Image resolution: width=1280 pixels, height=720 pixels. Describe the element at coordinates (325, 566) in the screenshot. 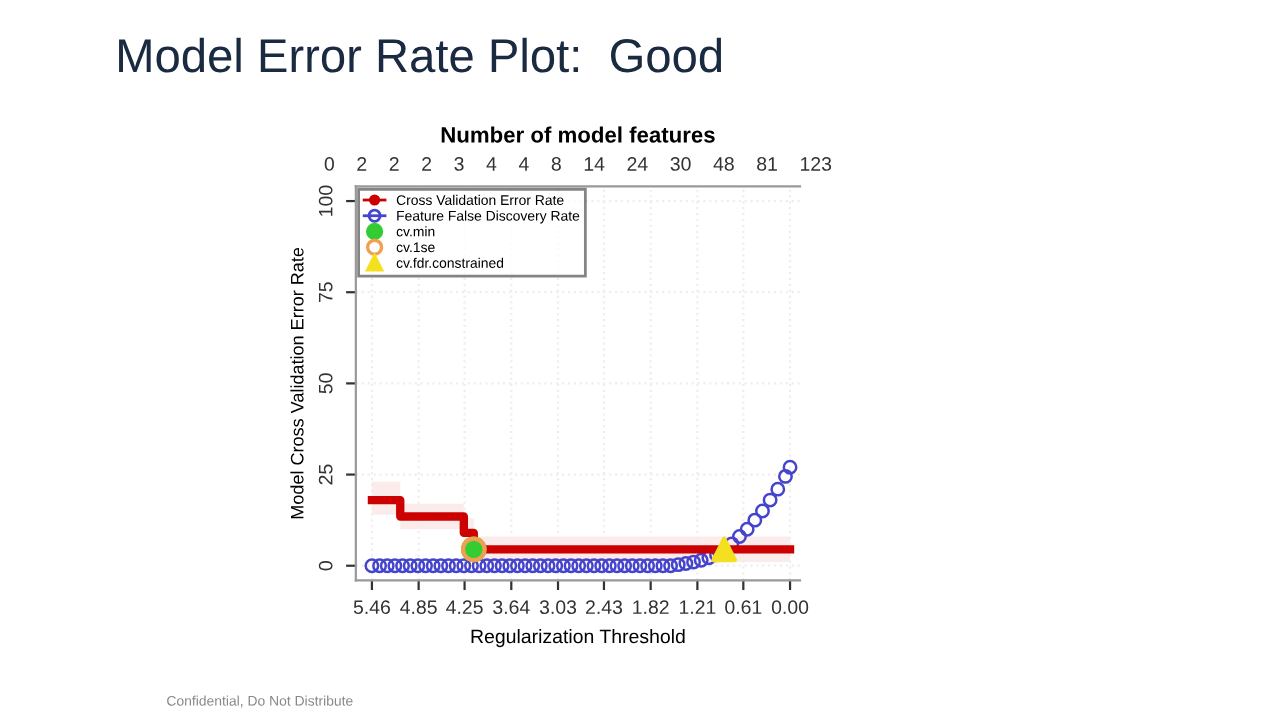

I see `y-tick-label: 0` at that location.